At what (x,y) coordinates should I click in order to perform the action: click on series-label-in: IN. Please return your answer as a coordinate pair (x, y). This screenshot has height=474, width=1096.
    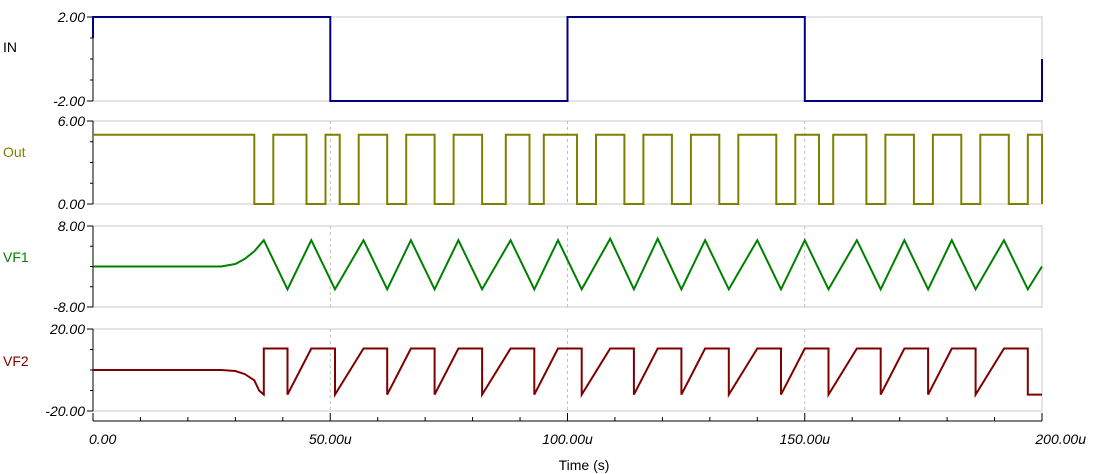
    Looking at the image, I should click on (10, 47).